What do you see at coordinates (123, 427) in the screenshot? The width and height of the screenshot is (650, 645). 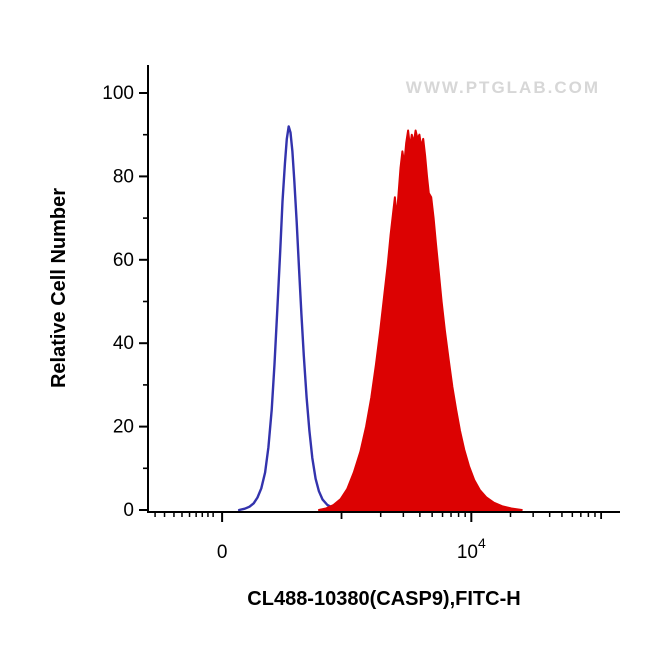 I see `y-tick-label: 20` at bounding box center [123, 427].